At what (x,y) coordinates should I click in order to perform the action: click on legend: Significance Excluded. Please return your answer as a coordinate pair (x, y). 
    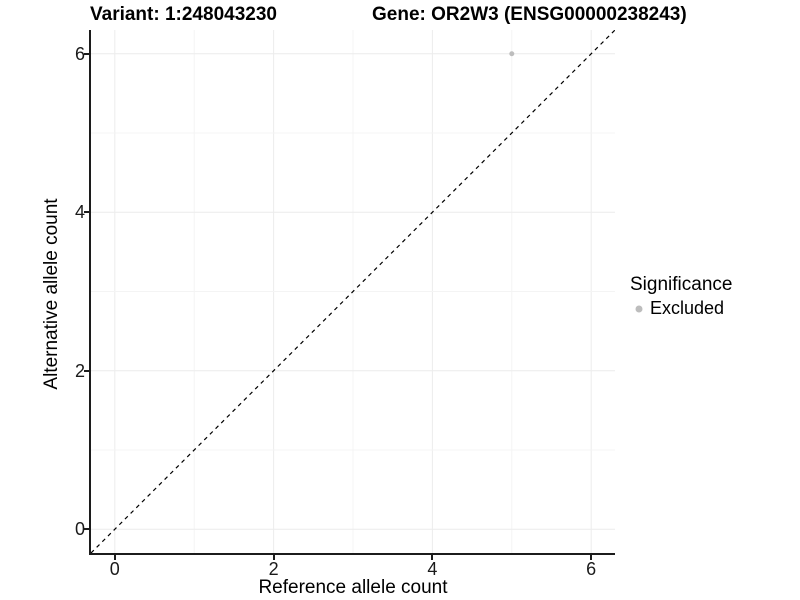
    Looking at the image, I should click on (681, 296).